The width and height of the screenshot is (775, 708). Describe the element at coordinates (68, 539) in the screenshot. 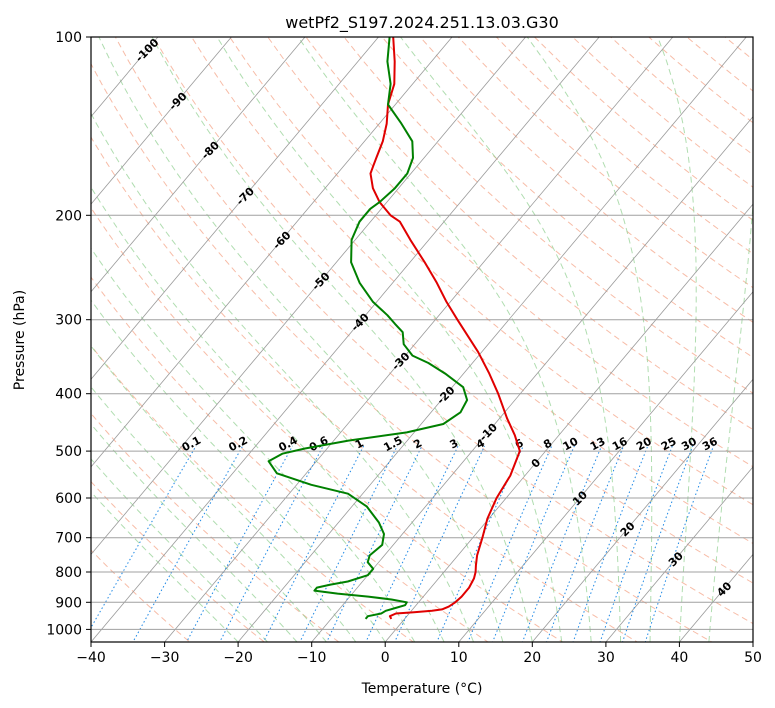

I see `y-tick-label: 700` at that location.